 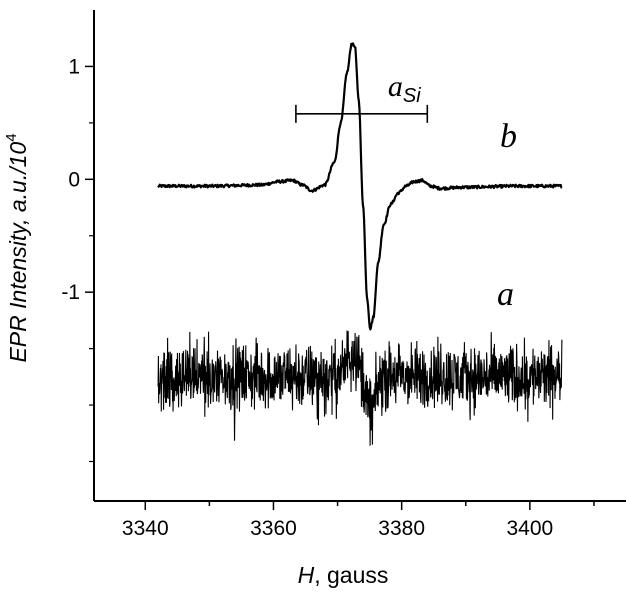 I want to click on splitting-label-subscript: Si, so click(x=412, y=96).